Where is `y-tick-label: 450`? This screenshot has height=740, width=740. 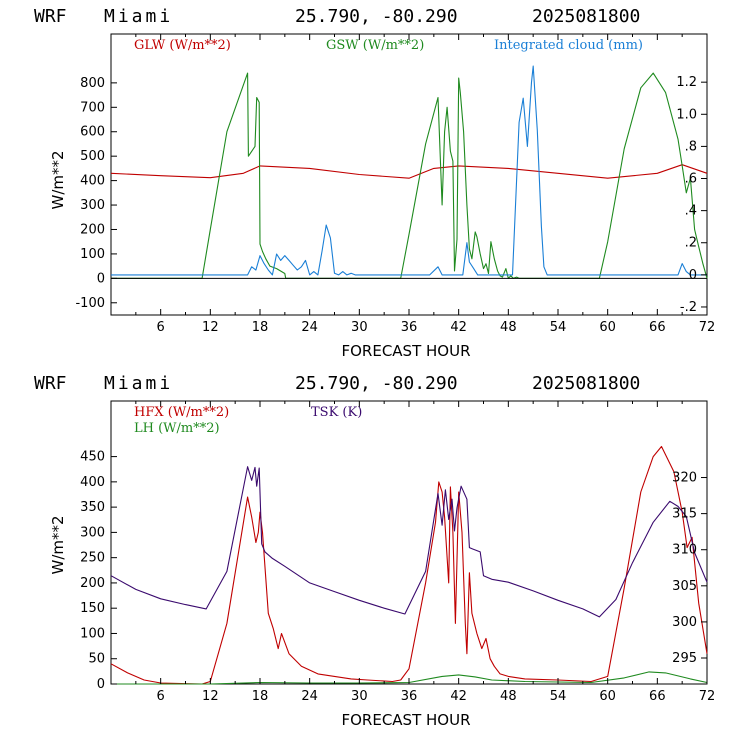
y-tick-label: 450 is located at coordinates (92, 457).